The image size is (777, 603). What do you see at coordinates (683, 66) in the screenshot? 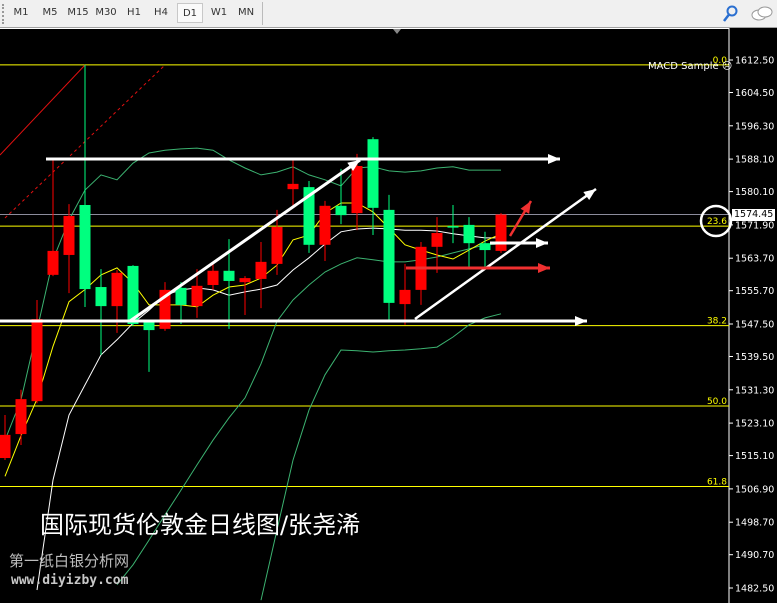
I see `ea-name: MACD Sample` at bounding box center [683, 66].